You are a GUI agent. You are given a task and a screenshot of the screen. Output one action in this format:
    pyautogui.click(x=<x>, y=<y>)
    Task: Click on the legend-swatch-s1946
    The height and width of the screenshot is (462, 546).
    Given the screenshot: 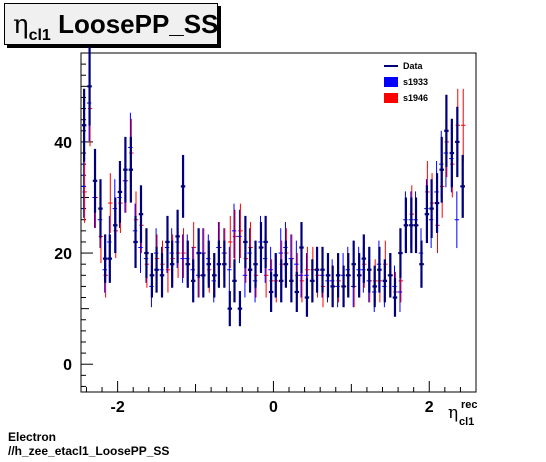 What is the action you would take?
    pyautogui.click(x=391, y=98)
    